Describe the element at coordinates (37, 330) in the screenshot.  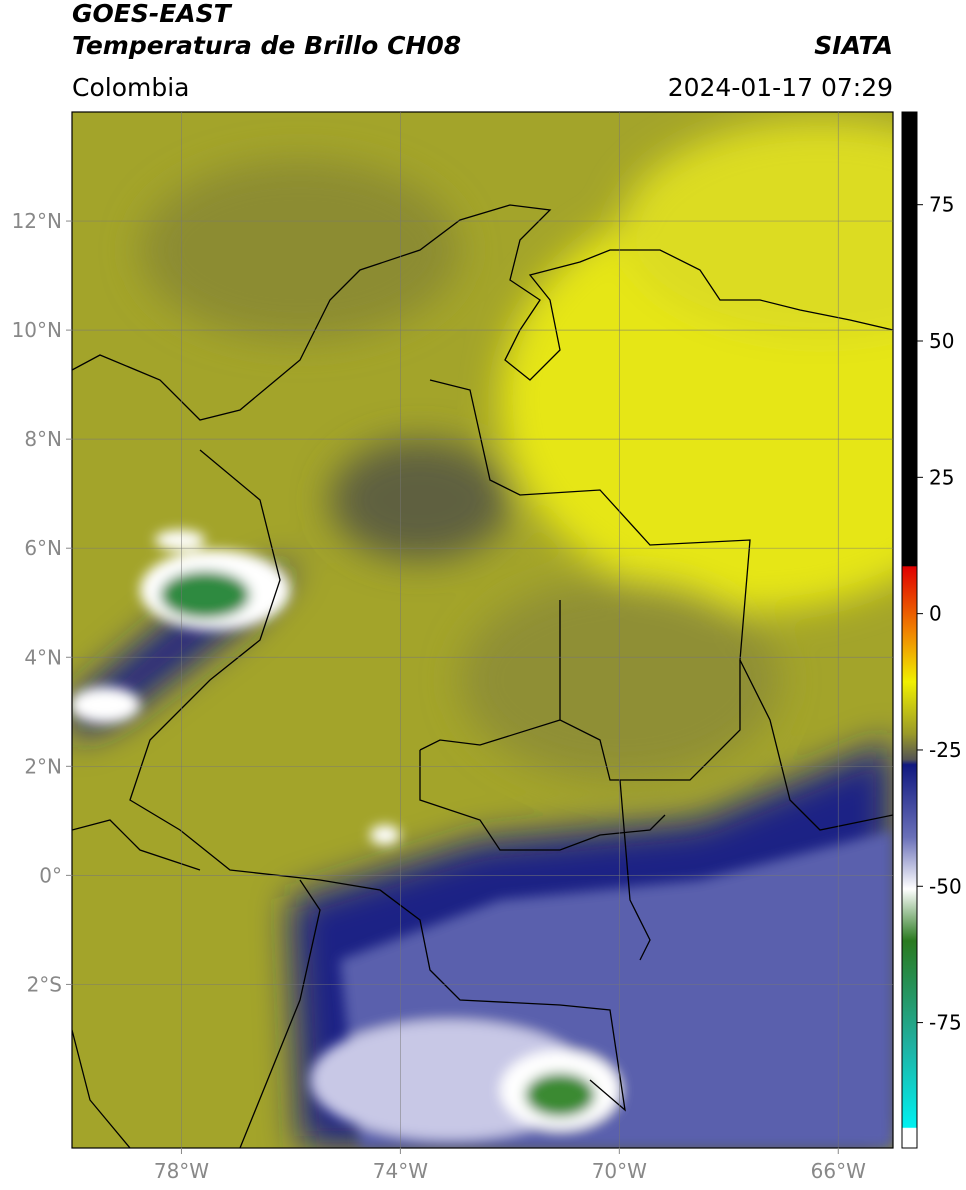
I see `y-tick-label: 10°N` at that location.